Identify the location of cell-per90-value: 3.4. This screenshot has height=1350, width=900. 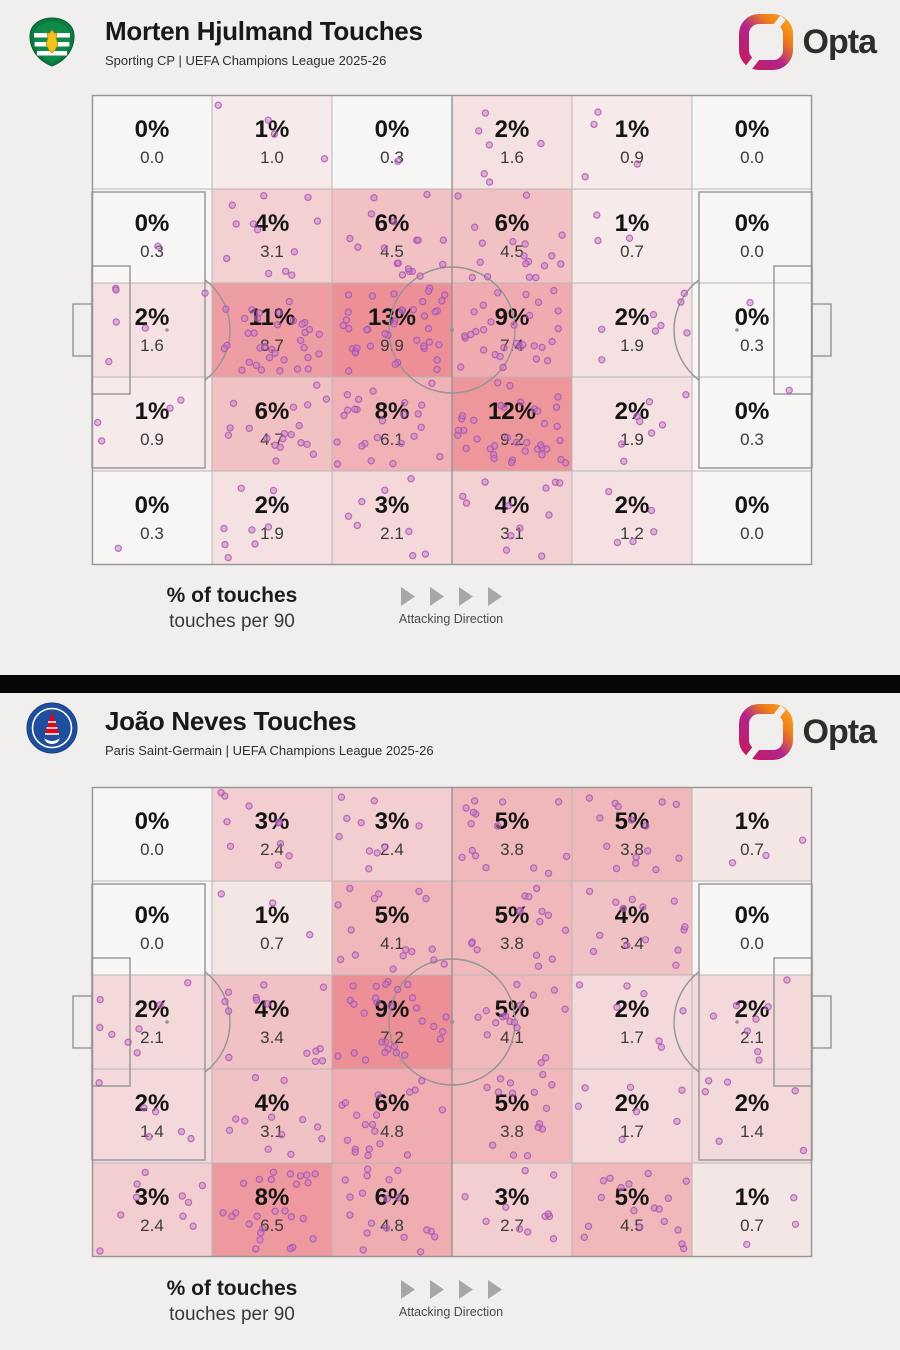
(272, 1037).